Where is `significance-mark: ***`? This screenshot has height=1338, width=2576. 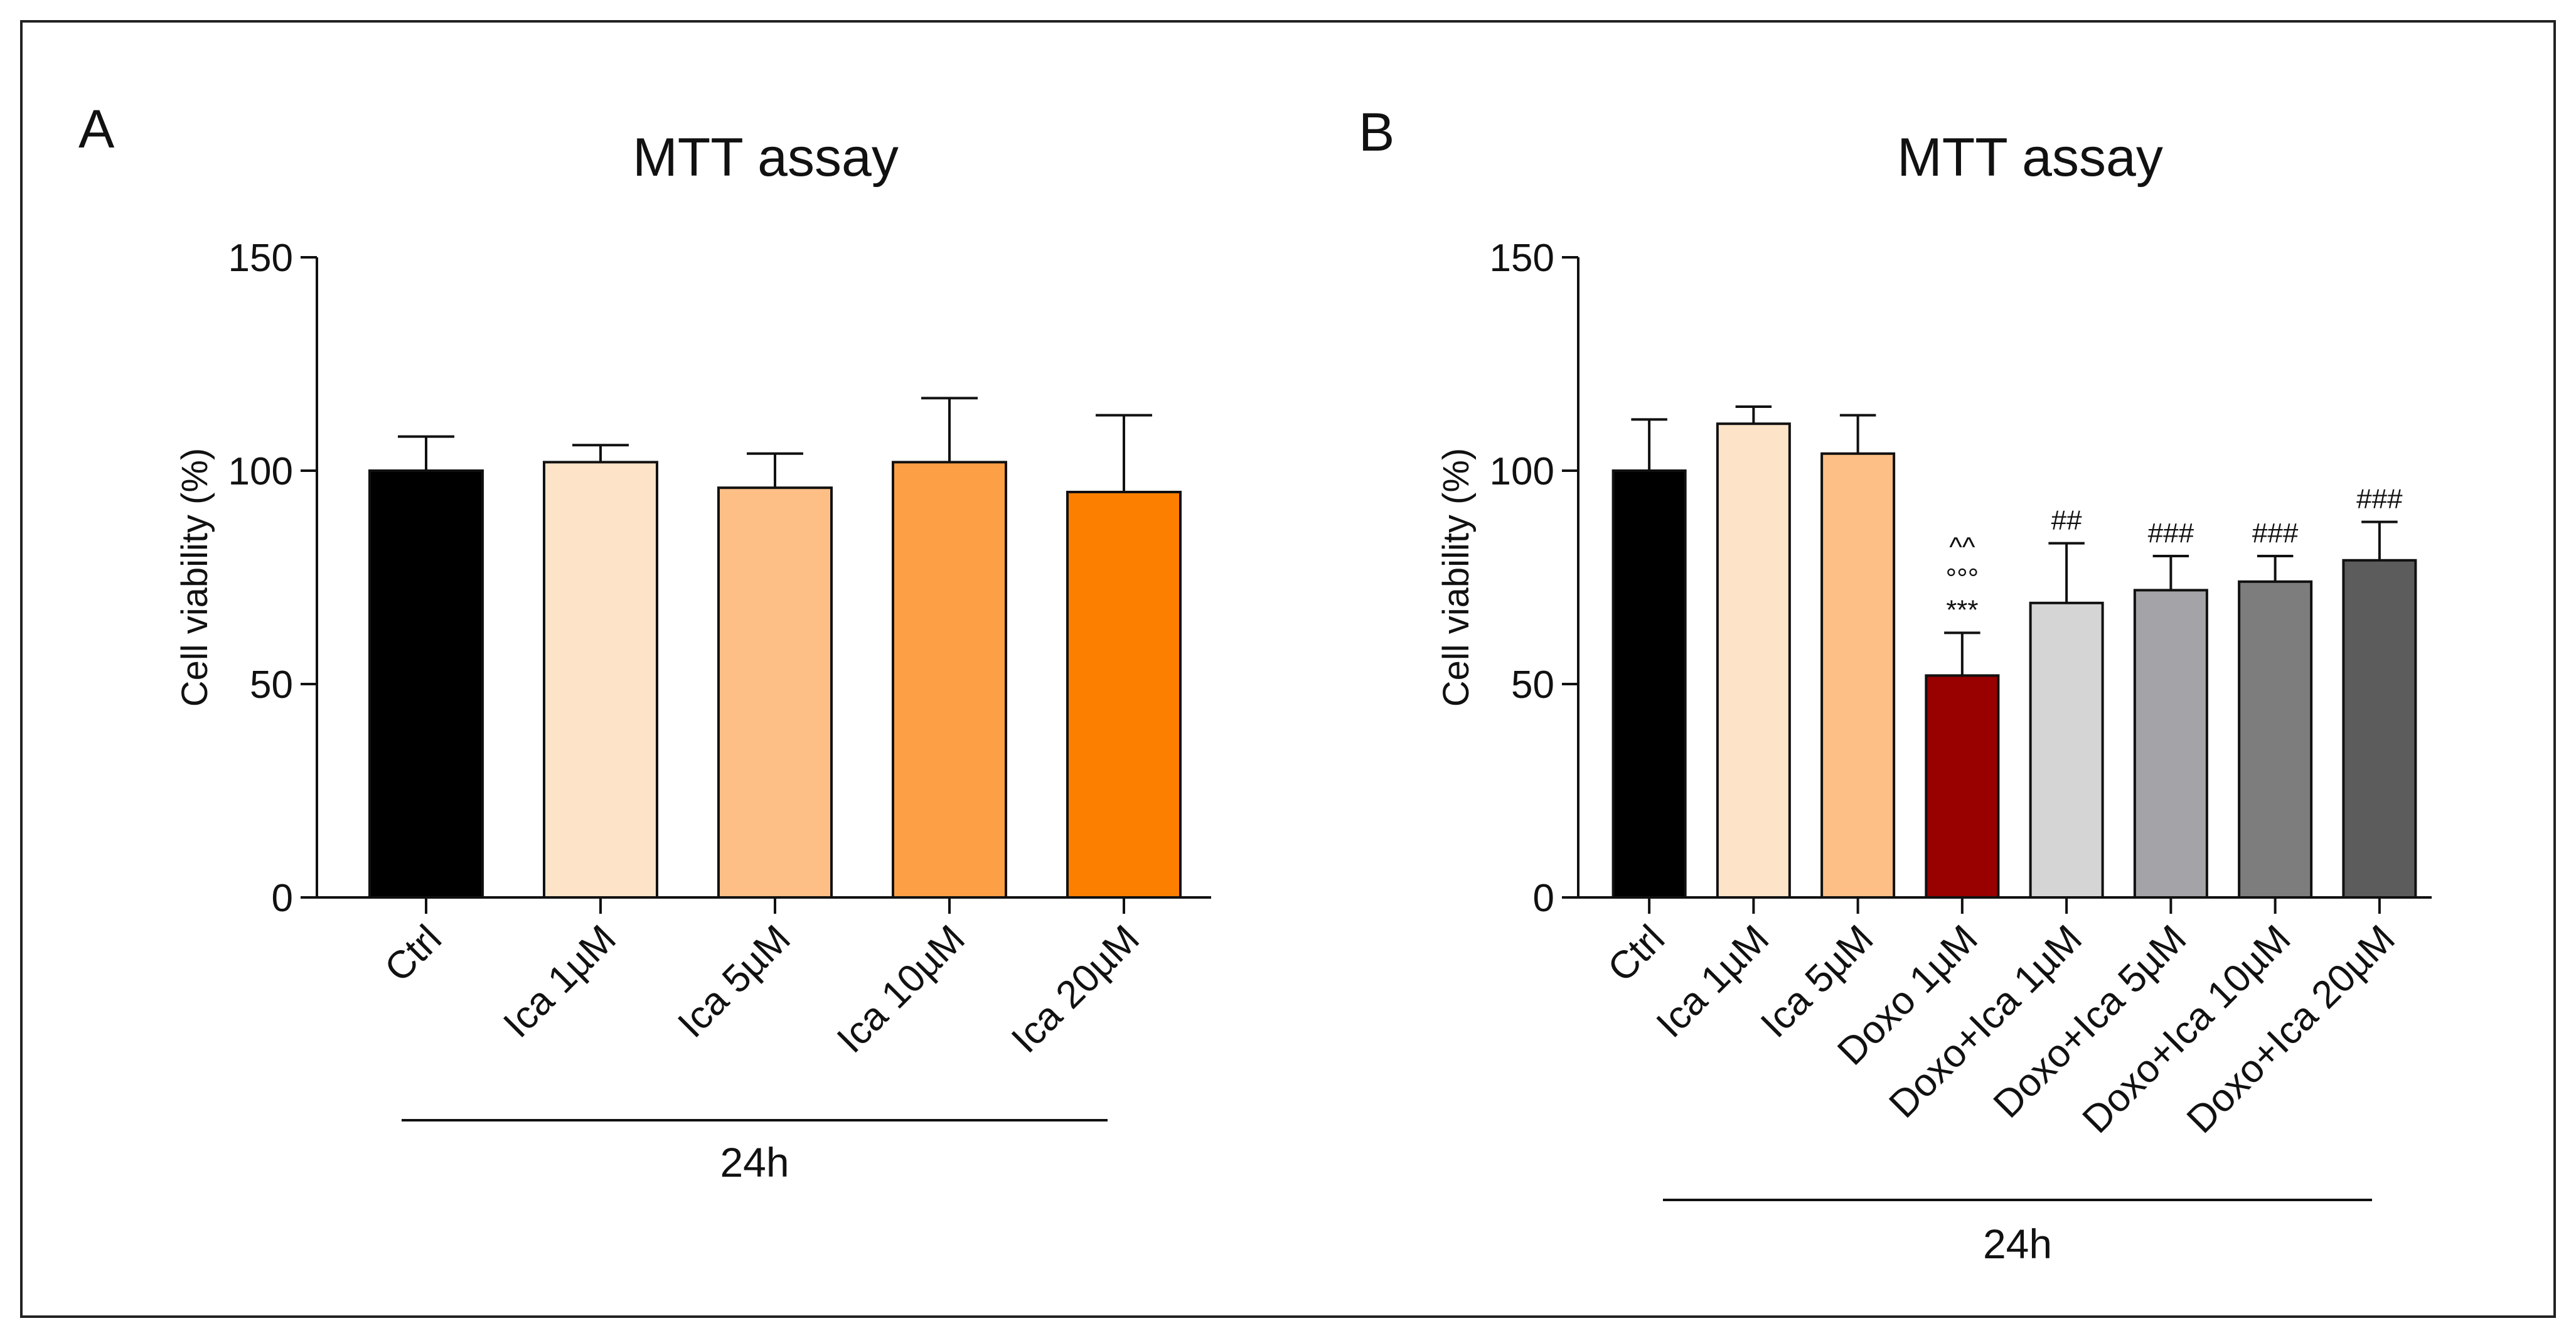
significance-mark: *** is located at coordinates (1962, 609).